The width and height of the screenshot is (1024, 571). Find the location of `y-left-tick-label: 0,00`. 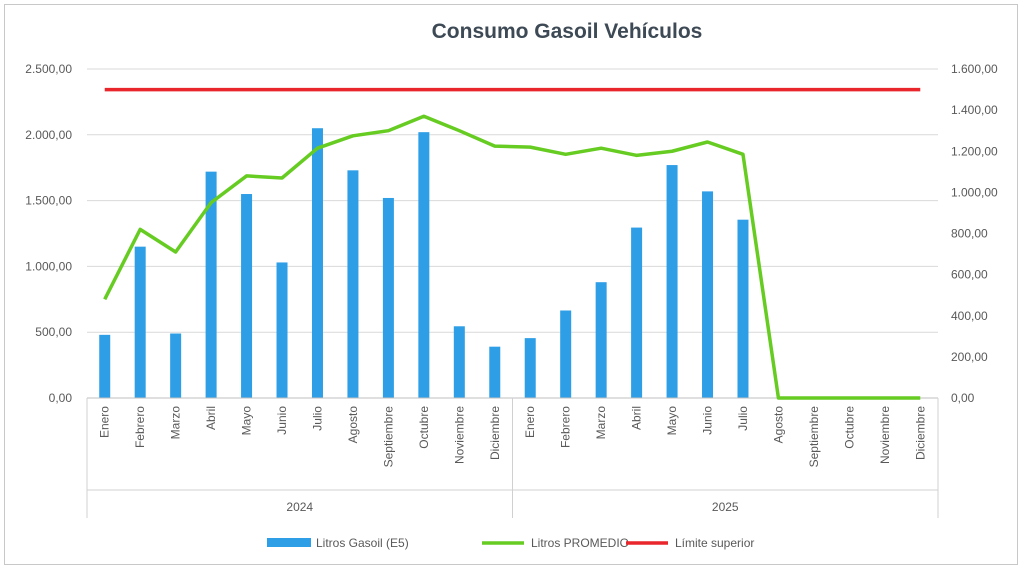

y-left-tick-label: 0,00 is located at coordinates (61, 398).